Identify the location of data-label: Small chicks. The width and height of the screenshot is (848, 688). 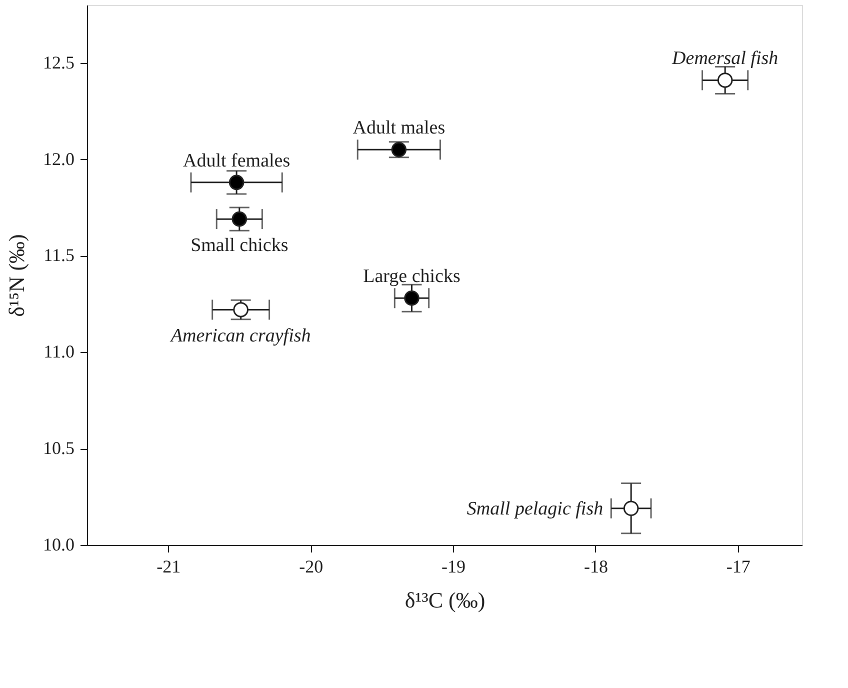
(239, 245).